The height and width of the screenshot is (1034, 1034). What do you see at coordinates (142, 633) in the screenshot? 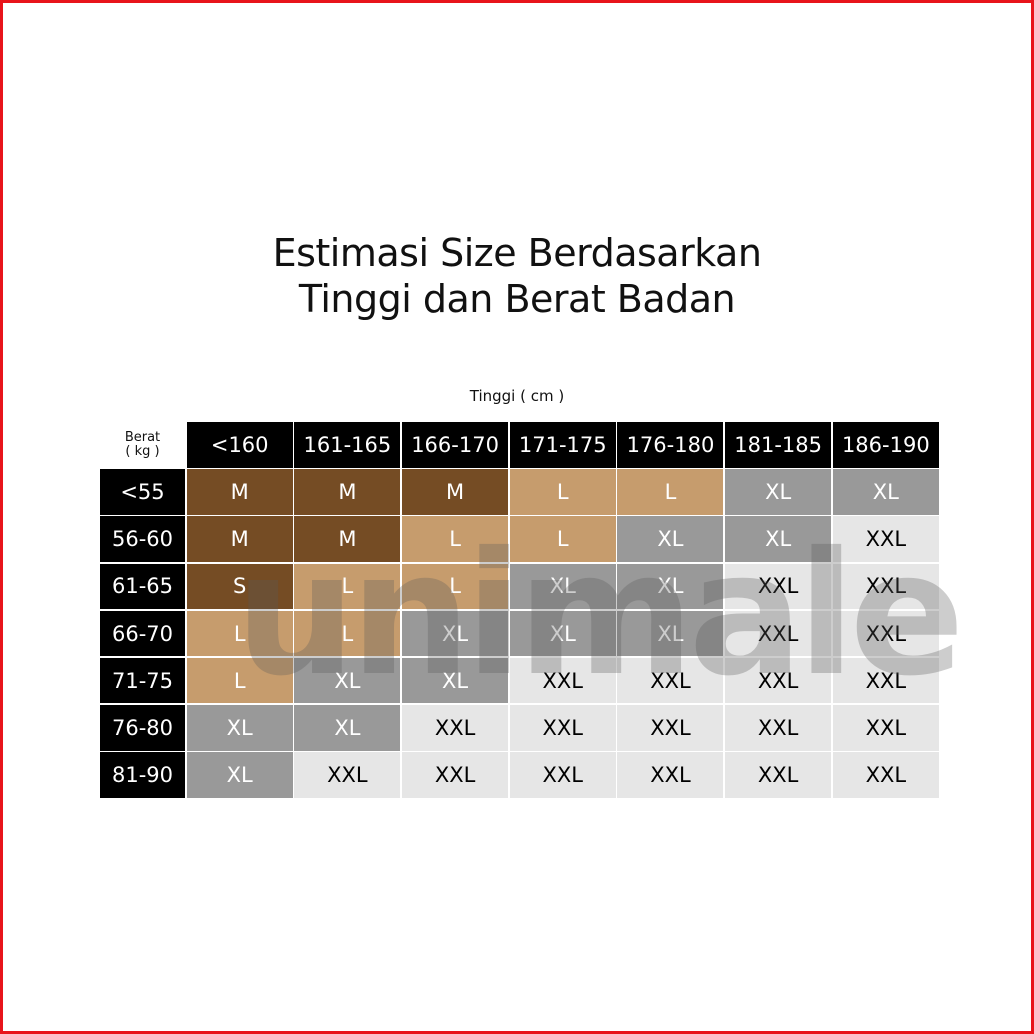
I see `row-header: 66-70` at bounding box center [142, 633].